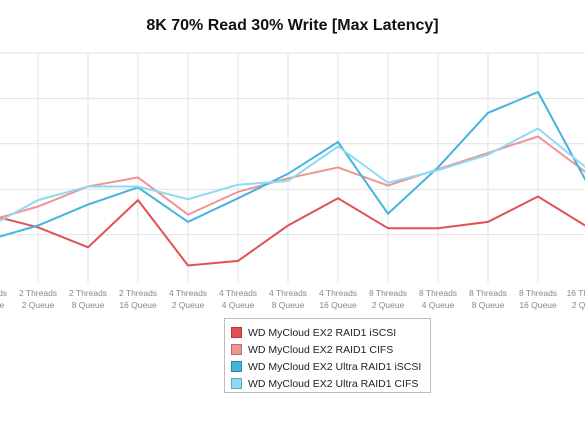  What do you see at coordinates (321, 349) in the screenshot?
I see `legend-label: WD MyCloud EX2 RAID1 CIFS` at bounding box center [321, 349].